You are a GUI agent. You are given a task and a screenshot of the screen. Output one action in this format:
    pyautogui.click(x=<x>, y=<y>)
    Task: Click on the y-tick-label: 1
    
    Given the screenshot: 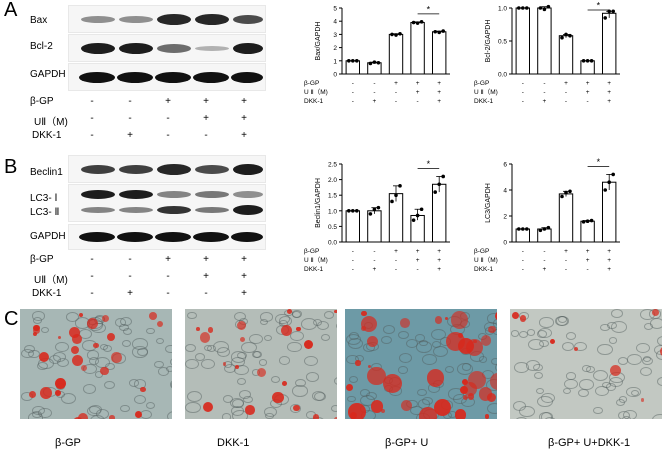 What is the action you would take?
    pyautogui.click(x=335, y=61)
    